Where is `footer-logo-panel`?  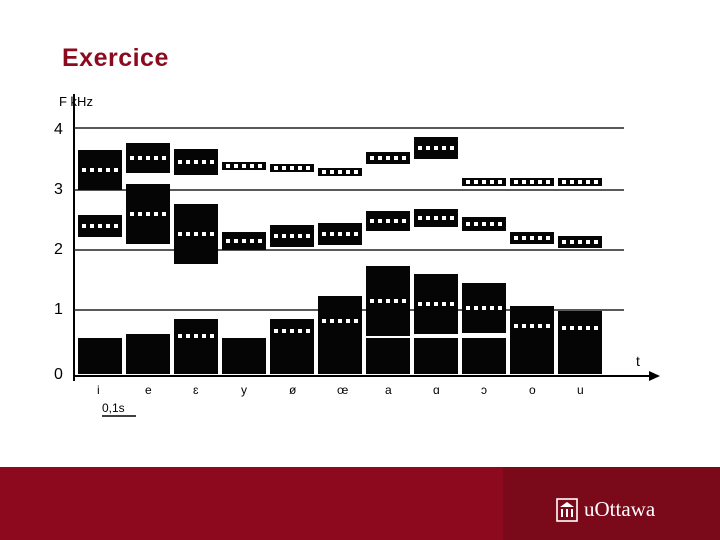 footer-logo-panel is located at coordinates (611, 503).